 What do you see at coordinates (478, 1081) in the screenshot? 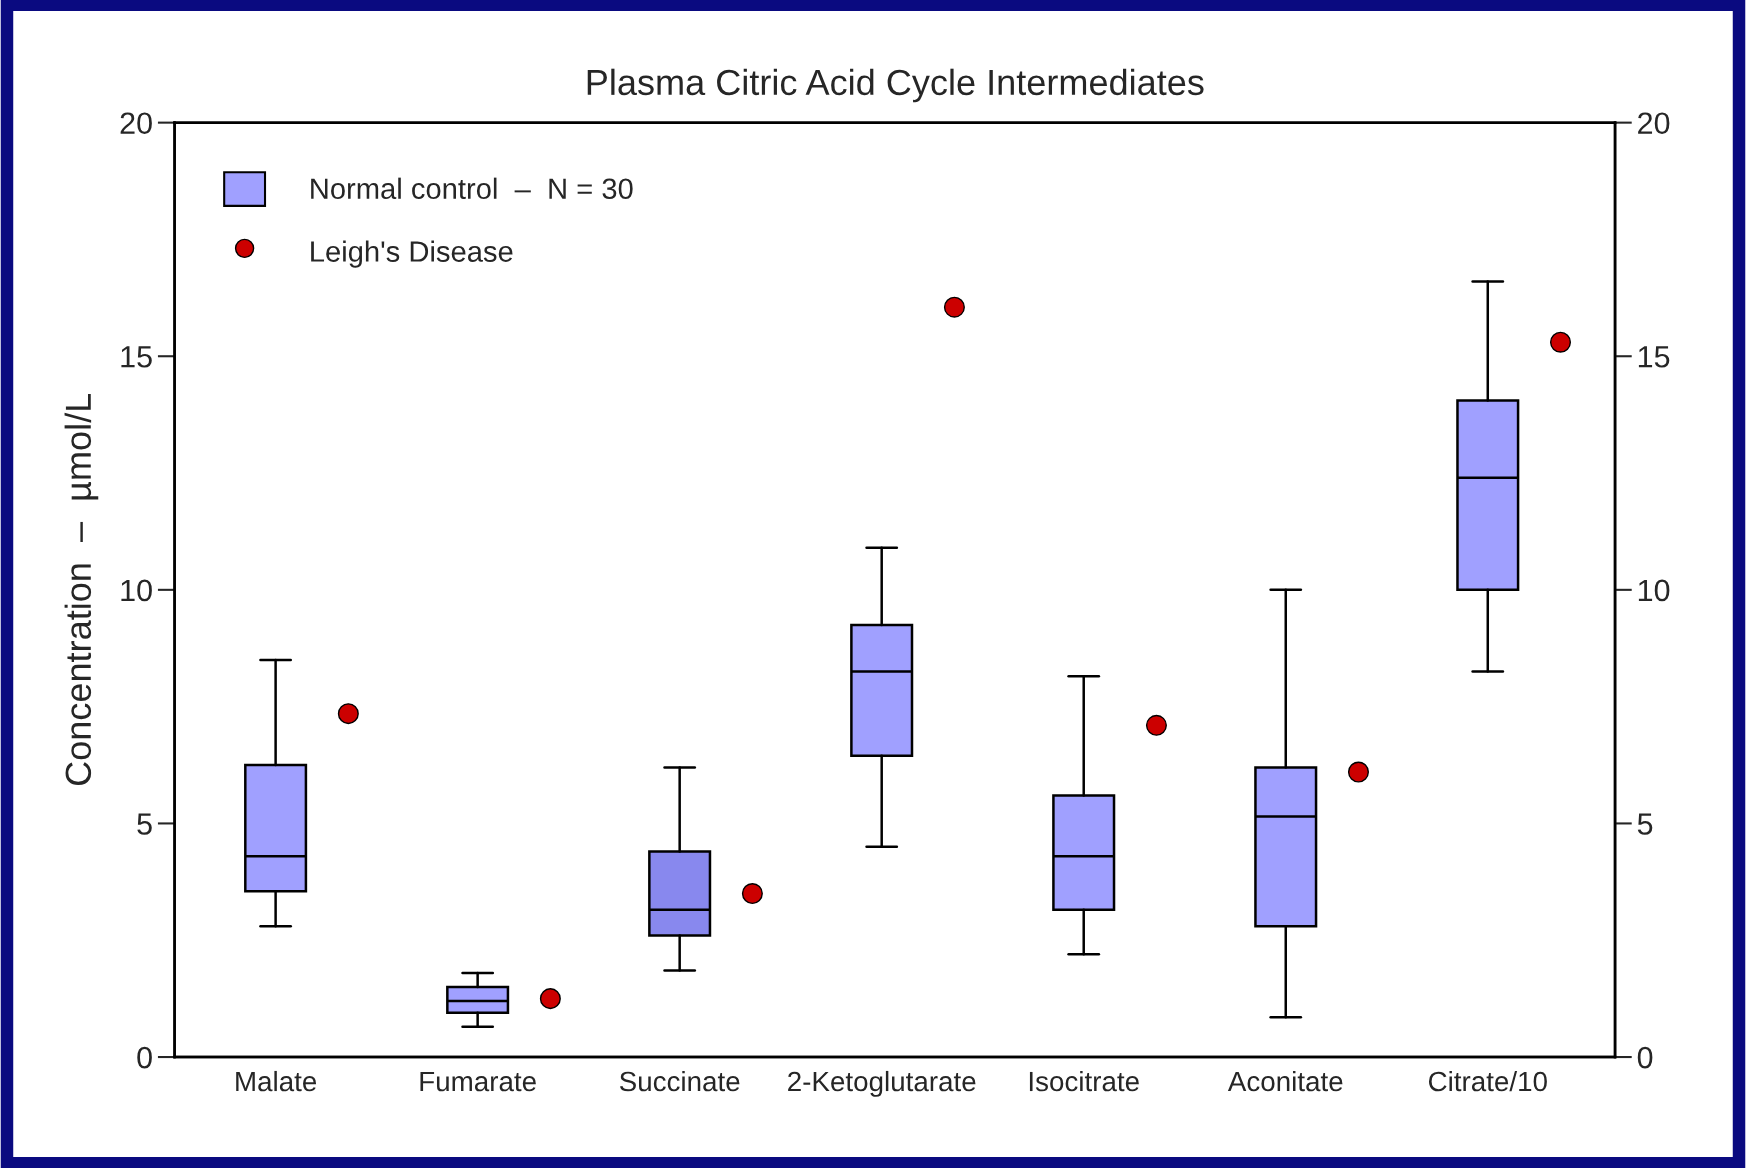
I see `x-tick-label: Fumarate` at bounding box center [478, 1081].